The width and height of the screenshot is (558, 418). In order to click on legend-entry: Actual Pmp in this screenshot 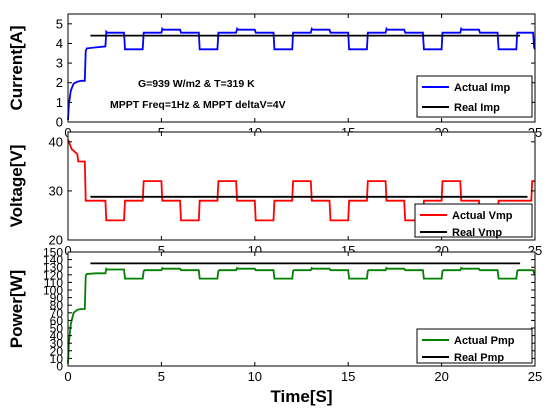, I will do `click(484, 341)`.